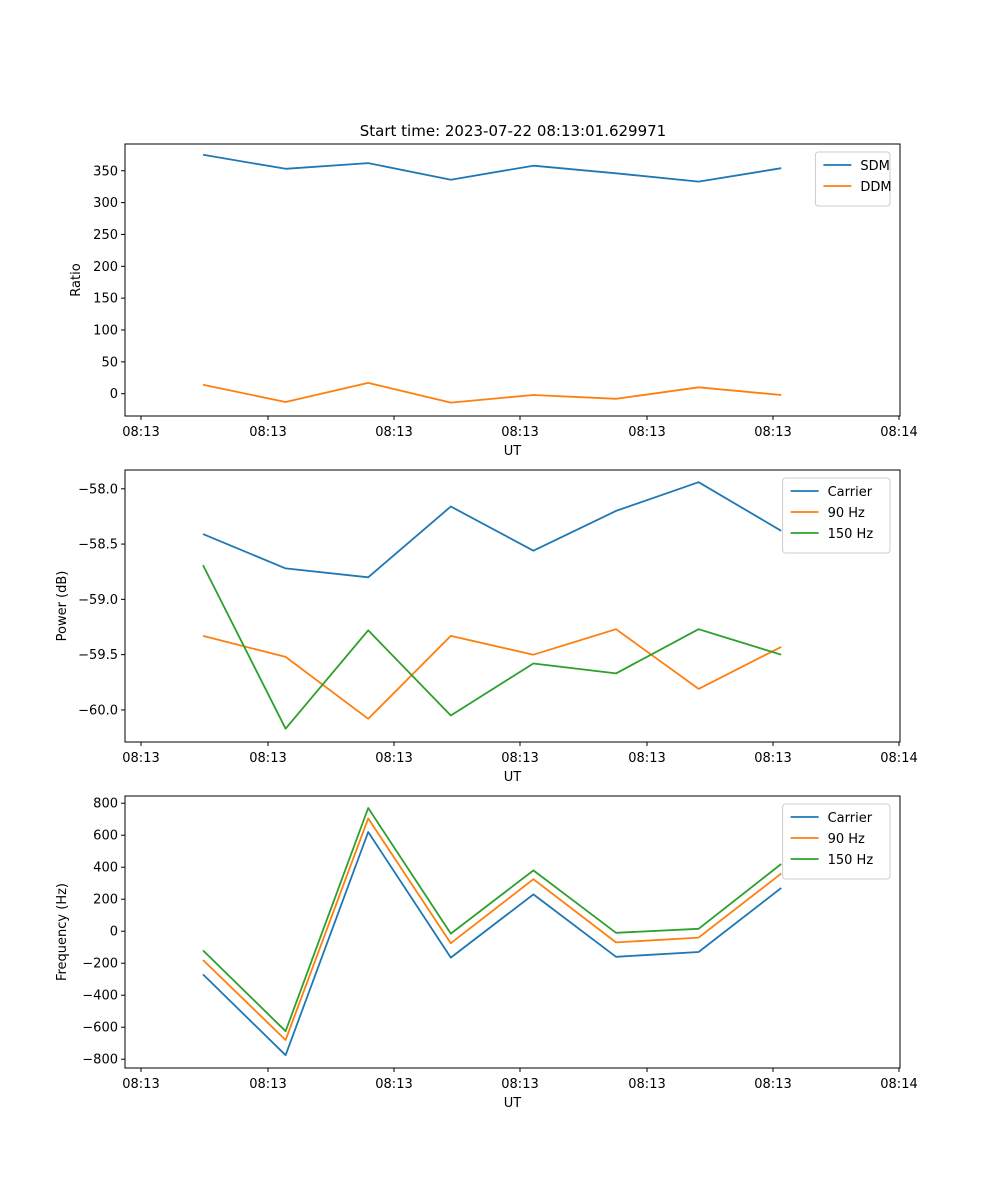 Image resolution: width=1000 pixels, height=1200 pixels. Describe the element at coordinates (98, 710) in the screenshot. I see `y-tick-label: −60.0` at that location.